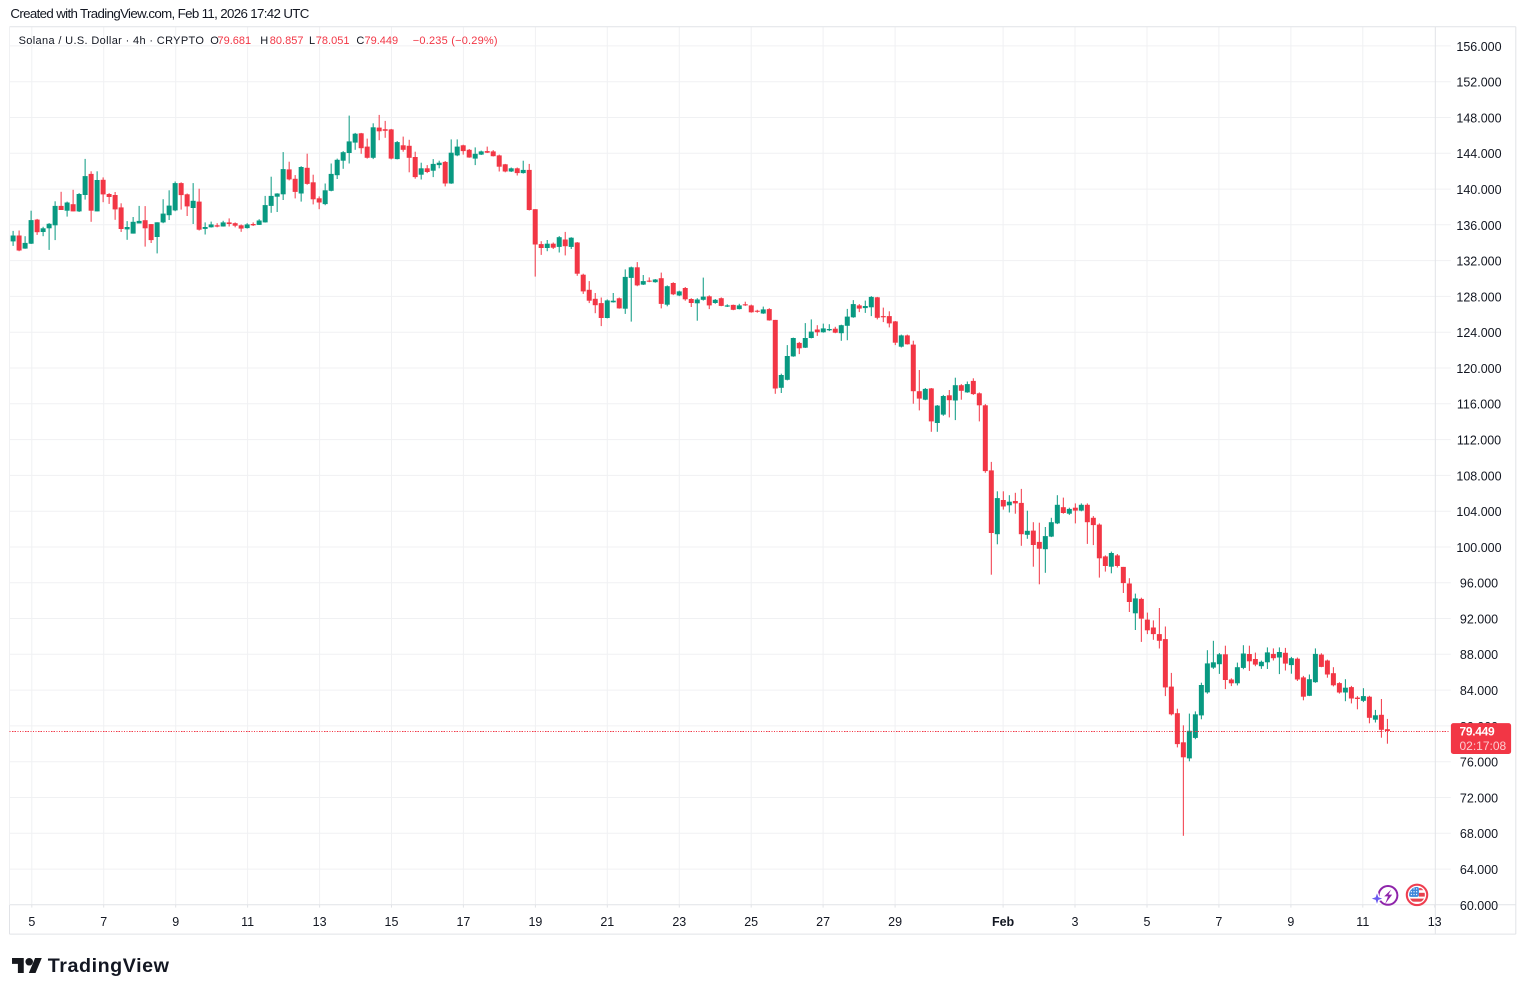 This screenshot has height=996, width=1526. I want to click on svg-text: 112.000, so click(1479, 441).